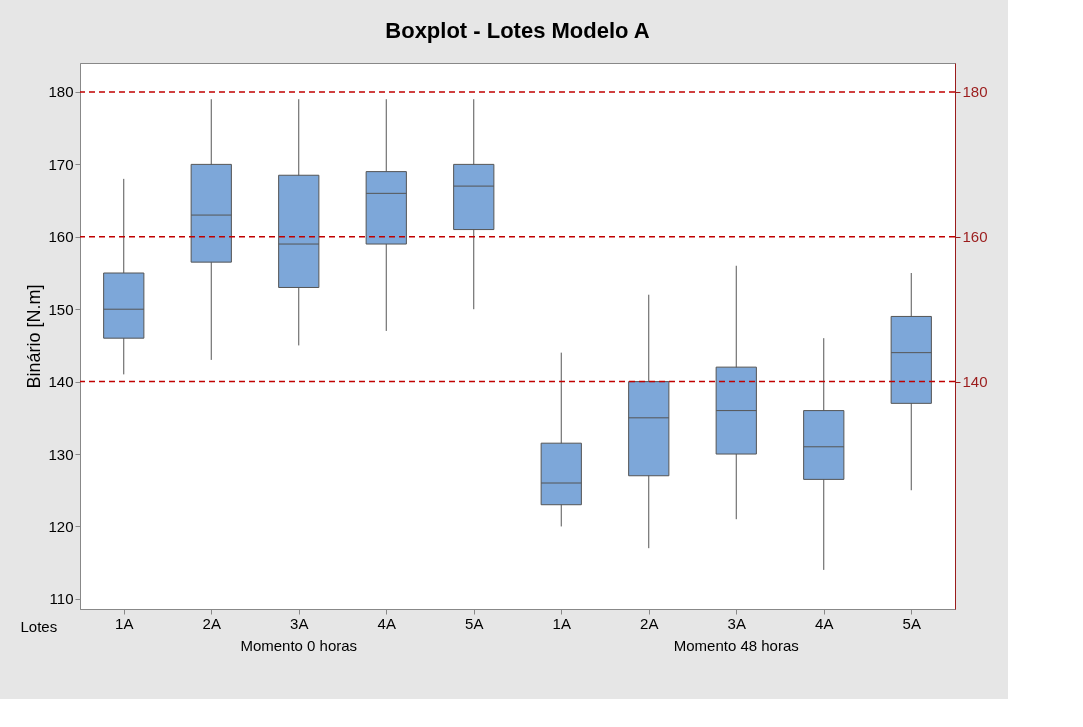  What do you see at coordinates (61, 92) in the screenshot?
I see `y-tick-label: 180` at bounding box center [61, 92].